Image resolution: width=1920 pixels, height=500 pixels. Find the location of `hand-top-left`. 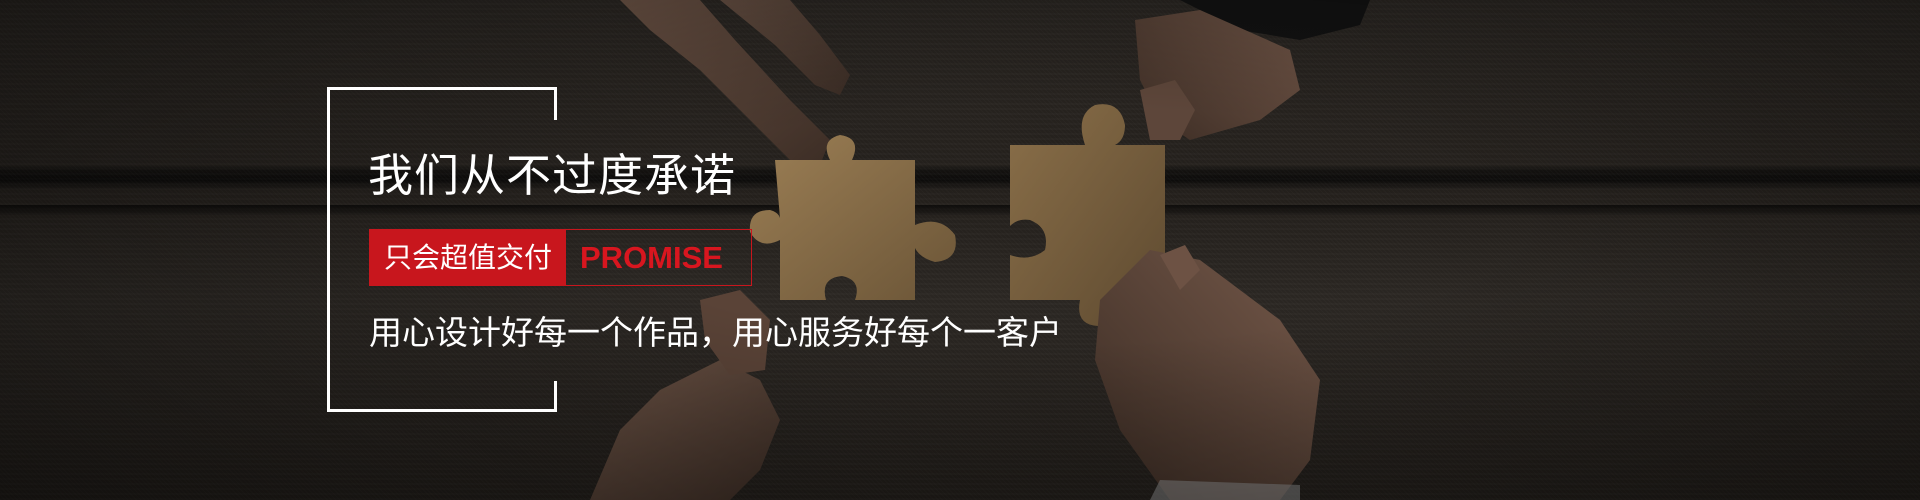

hand-top-left is located at coordinates (735, 82).